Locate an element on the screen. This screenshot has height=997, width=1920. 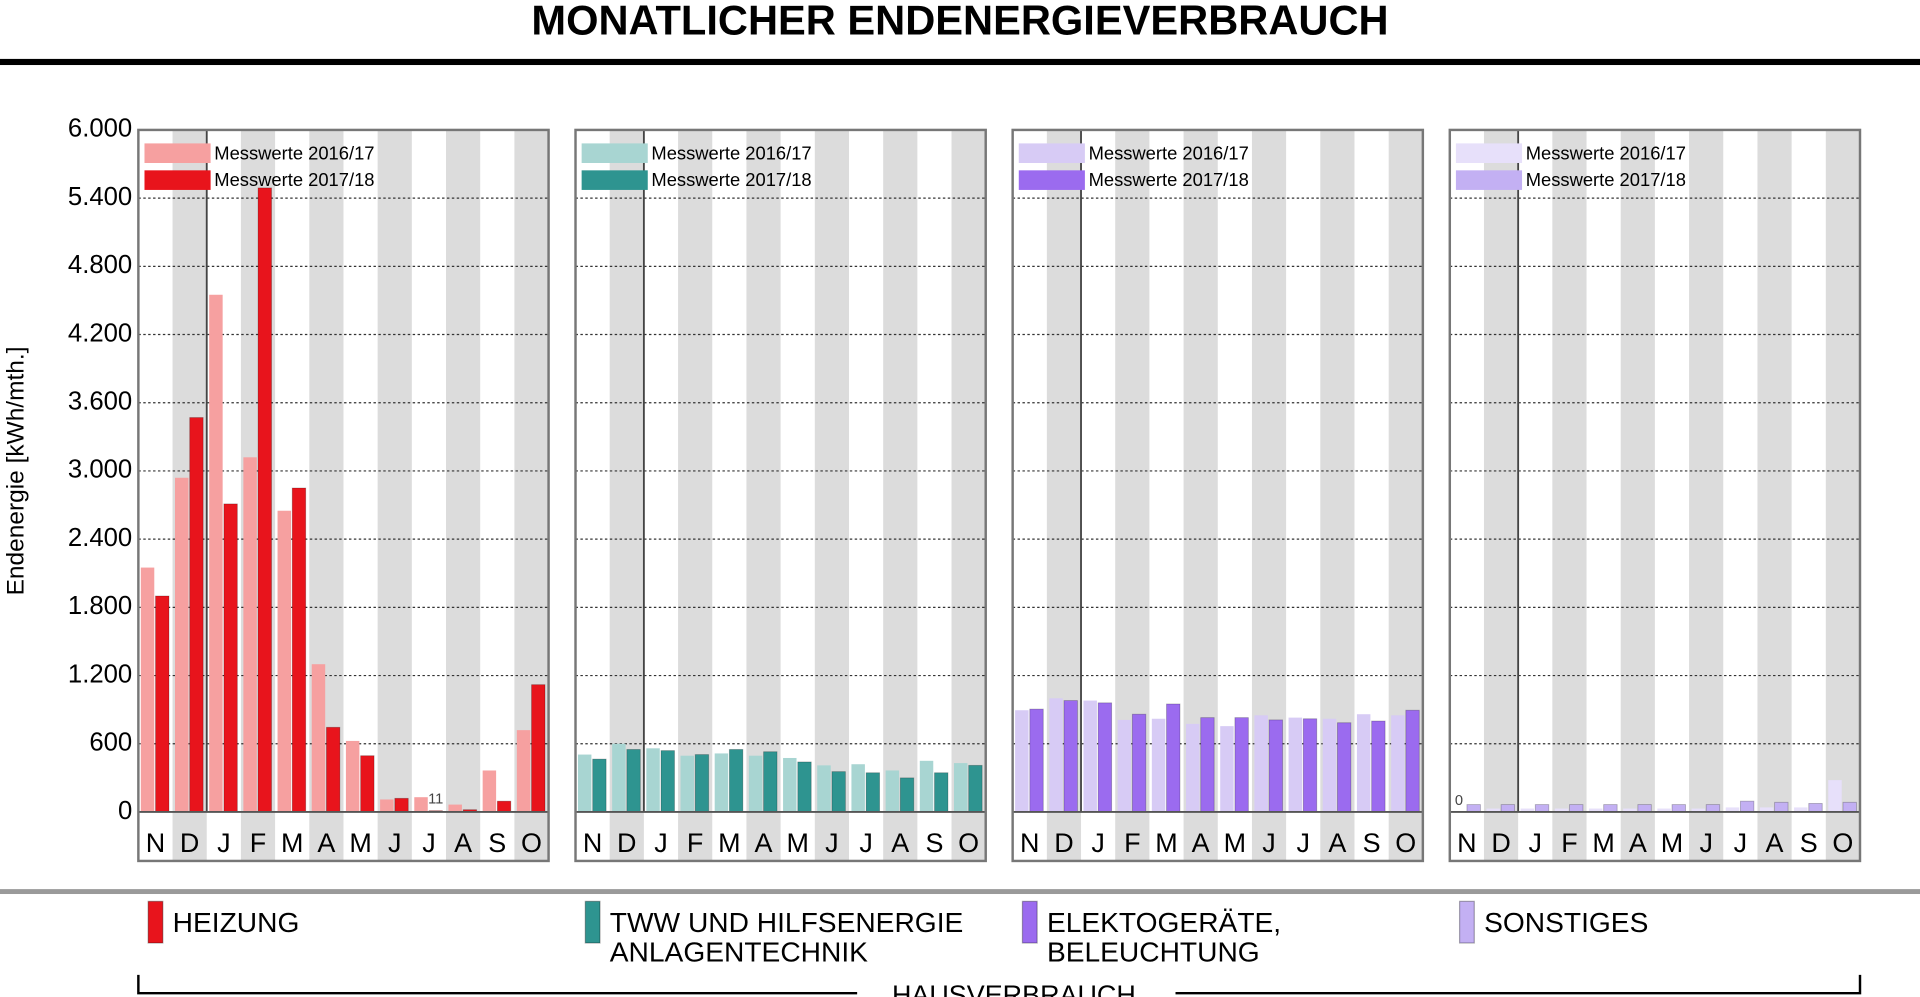
y-tick-label: 0 is located at coordinates (125, 811).